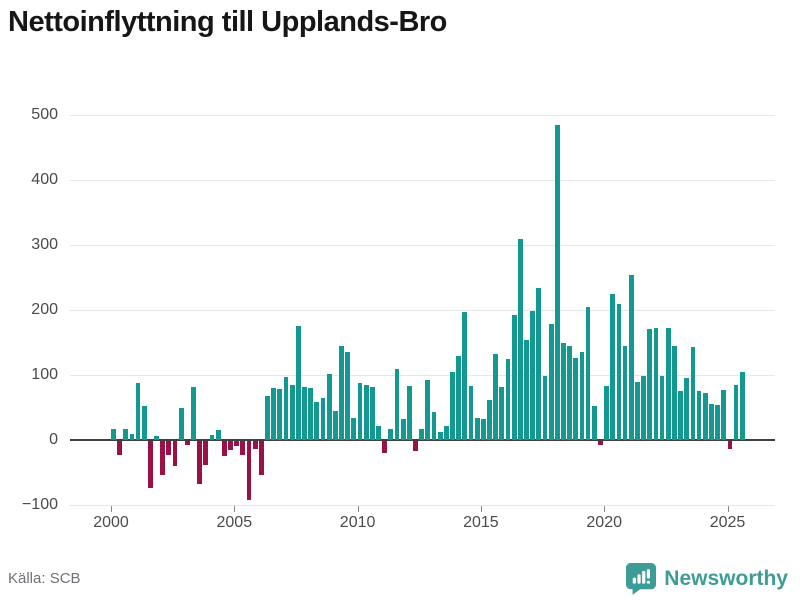 This screenshot has width=800, height=600. Describe the element at coordinates (481, 522) in the screenshot. I see `x-axis-tick-label: 2015` at that location.